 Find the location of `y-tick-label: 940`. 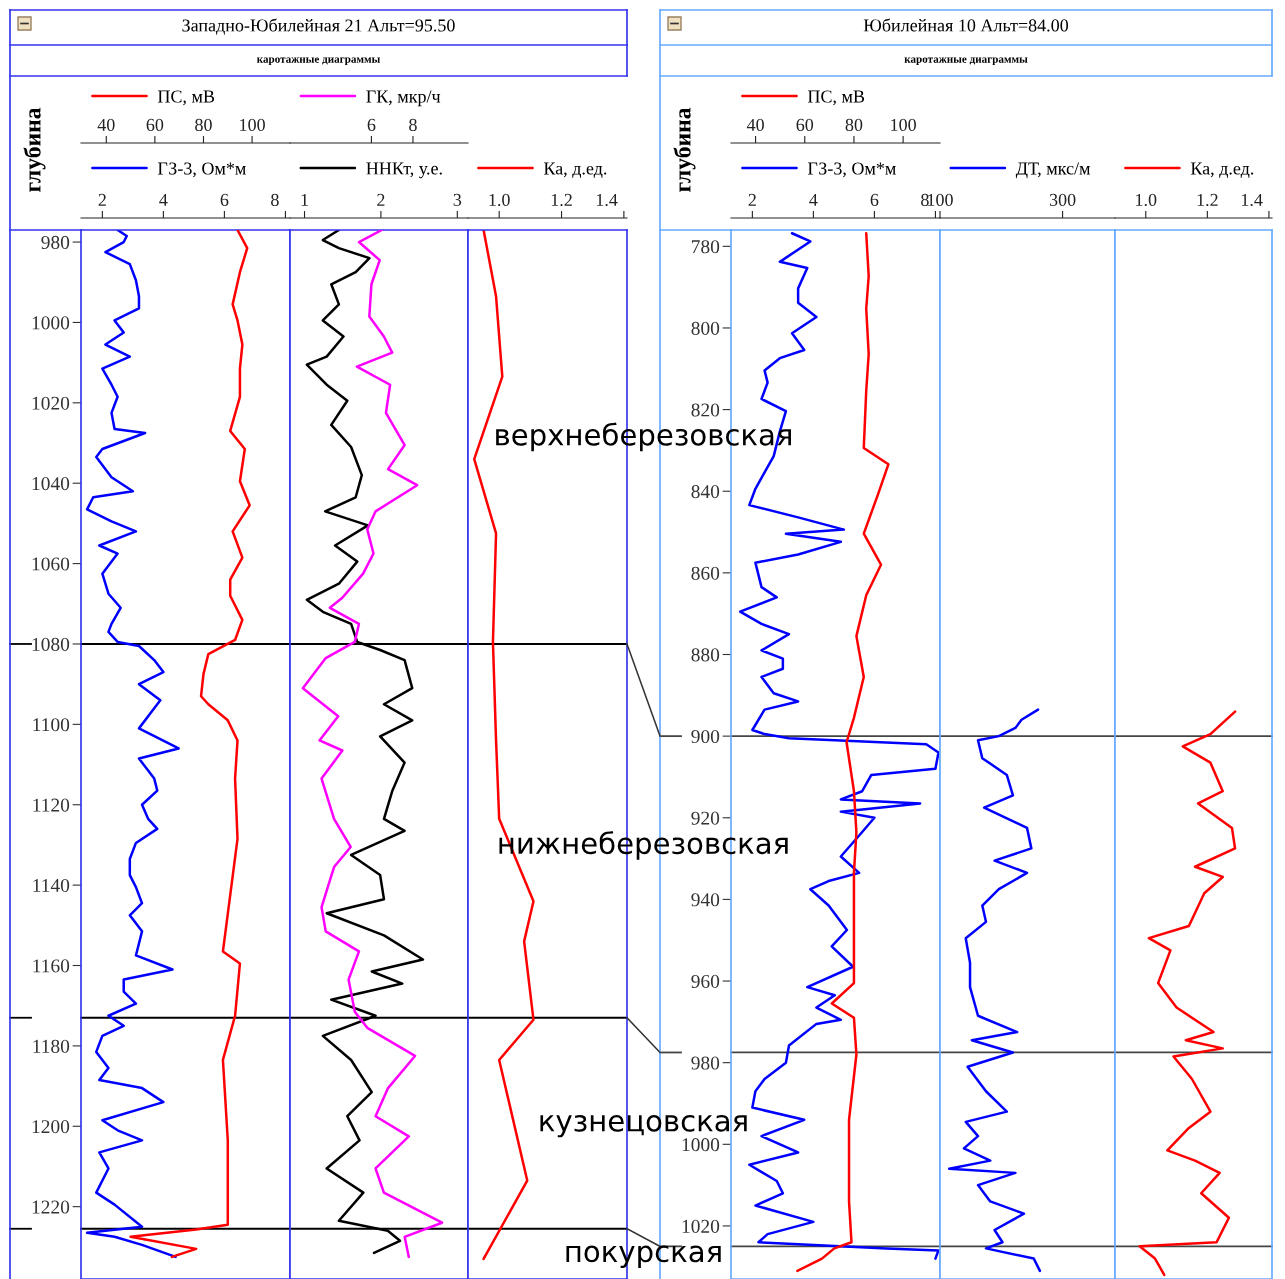

y-tick-label: 940 is located at coordinates (705, 900).